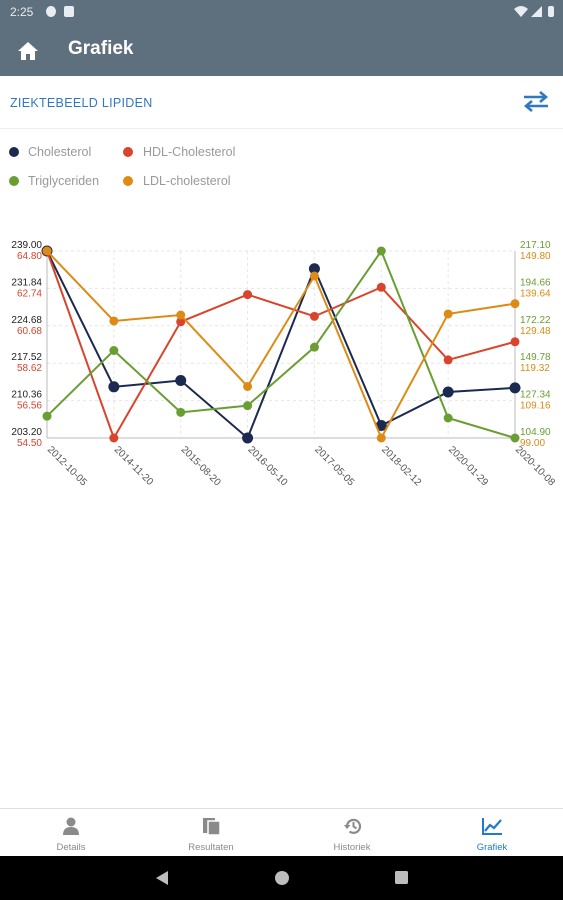  What do you see at coordinates (29, 331) in the screenshot?
I see `left-tick-label: 60.68` at bounding box center [29, 331].